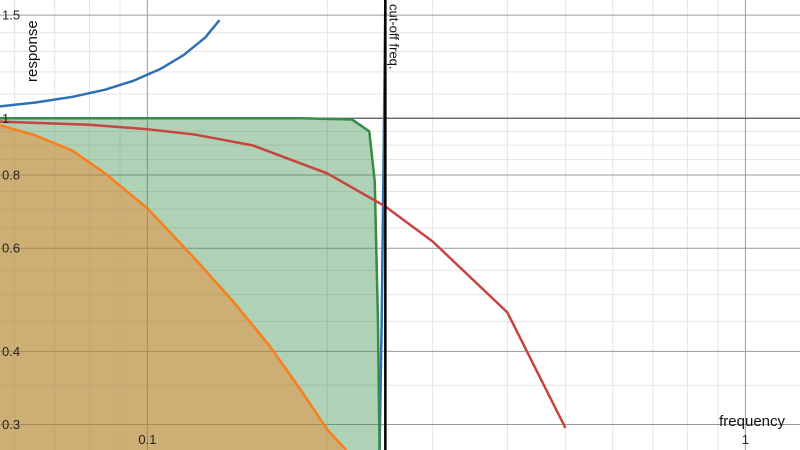 The image size is (800, 450). I want to click on cutoff-label: cut-off freq., so click(393, 37).